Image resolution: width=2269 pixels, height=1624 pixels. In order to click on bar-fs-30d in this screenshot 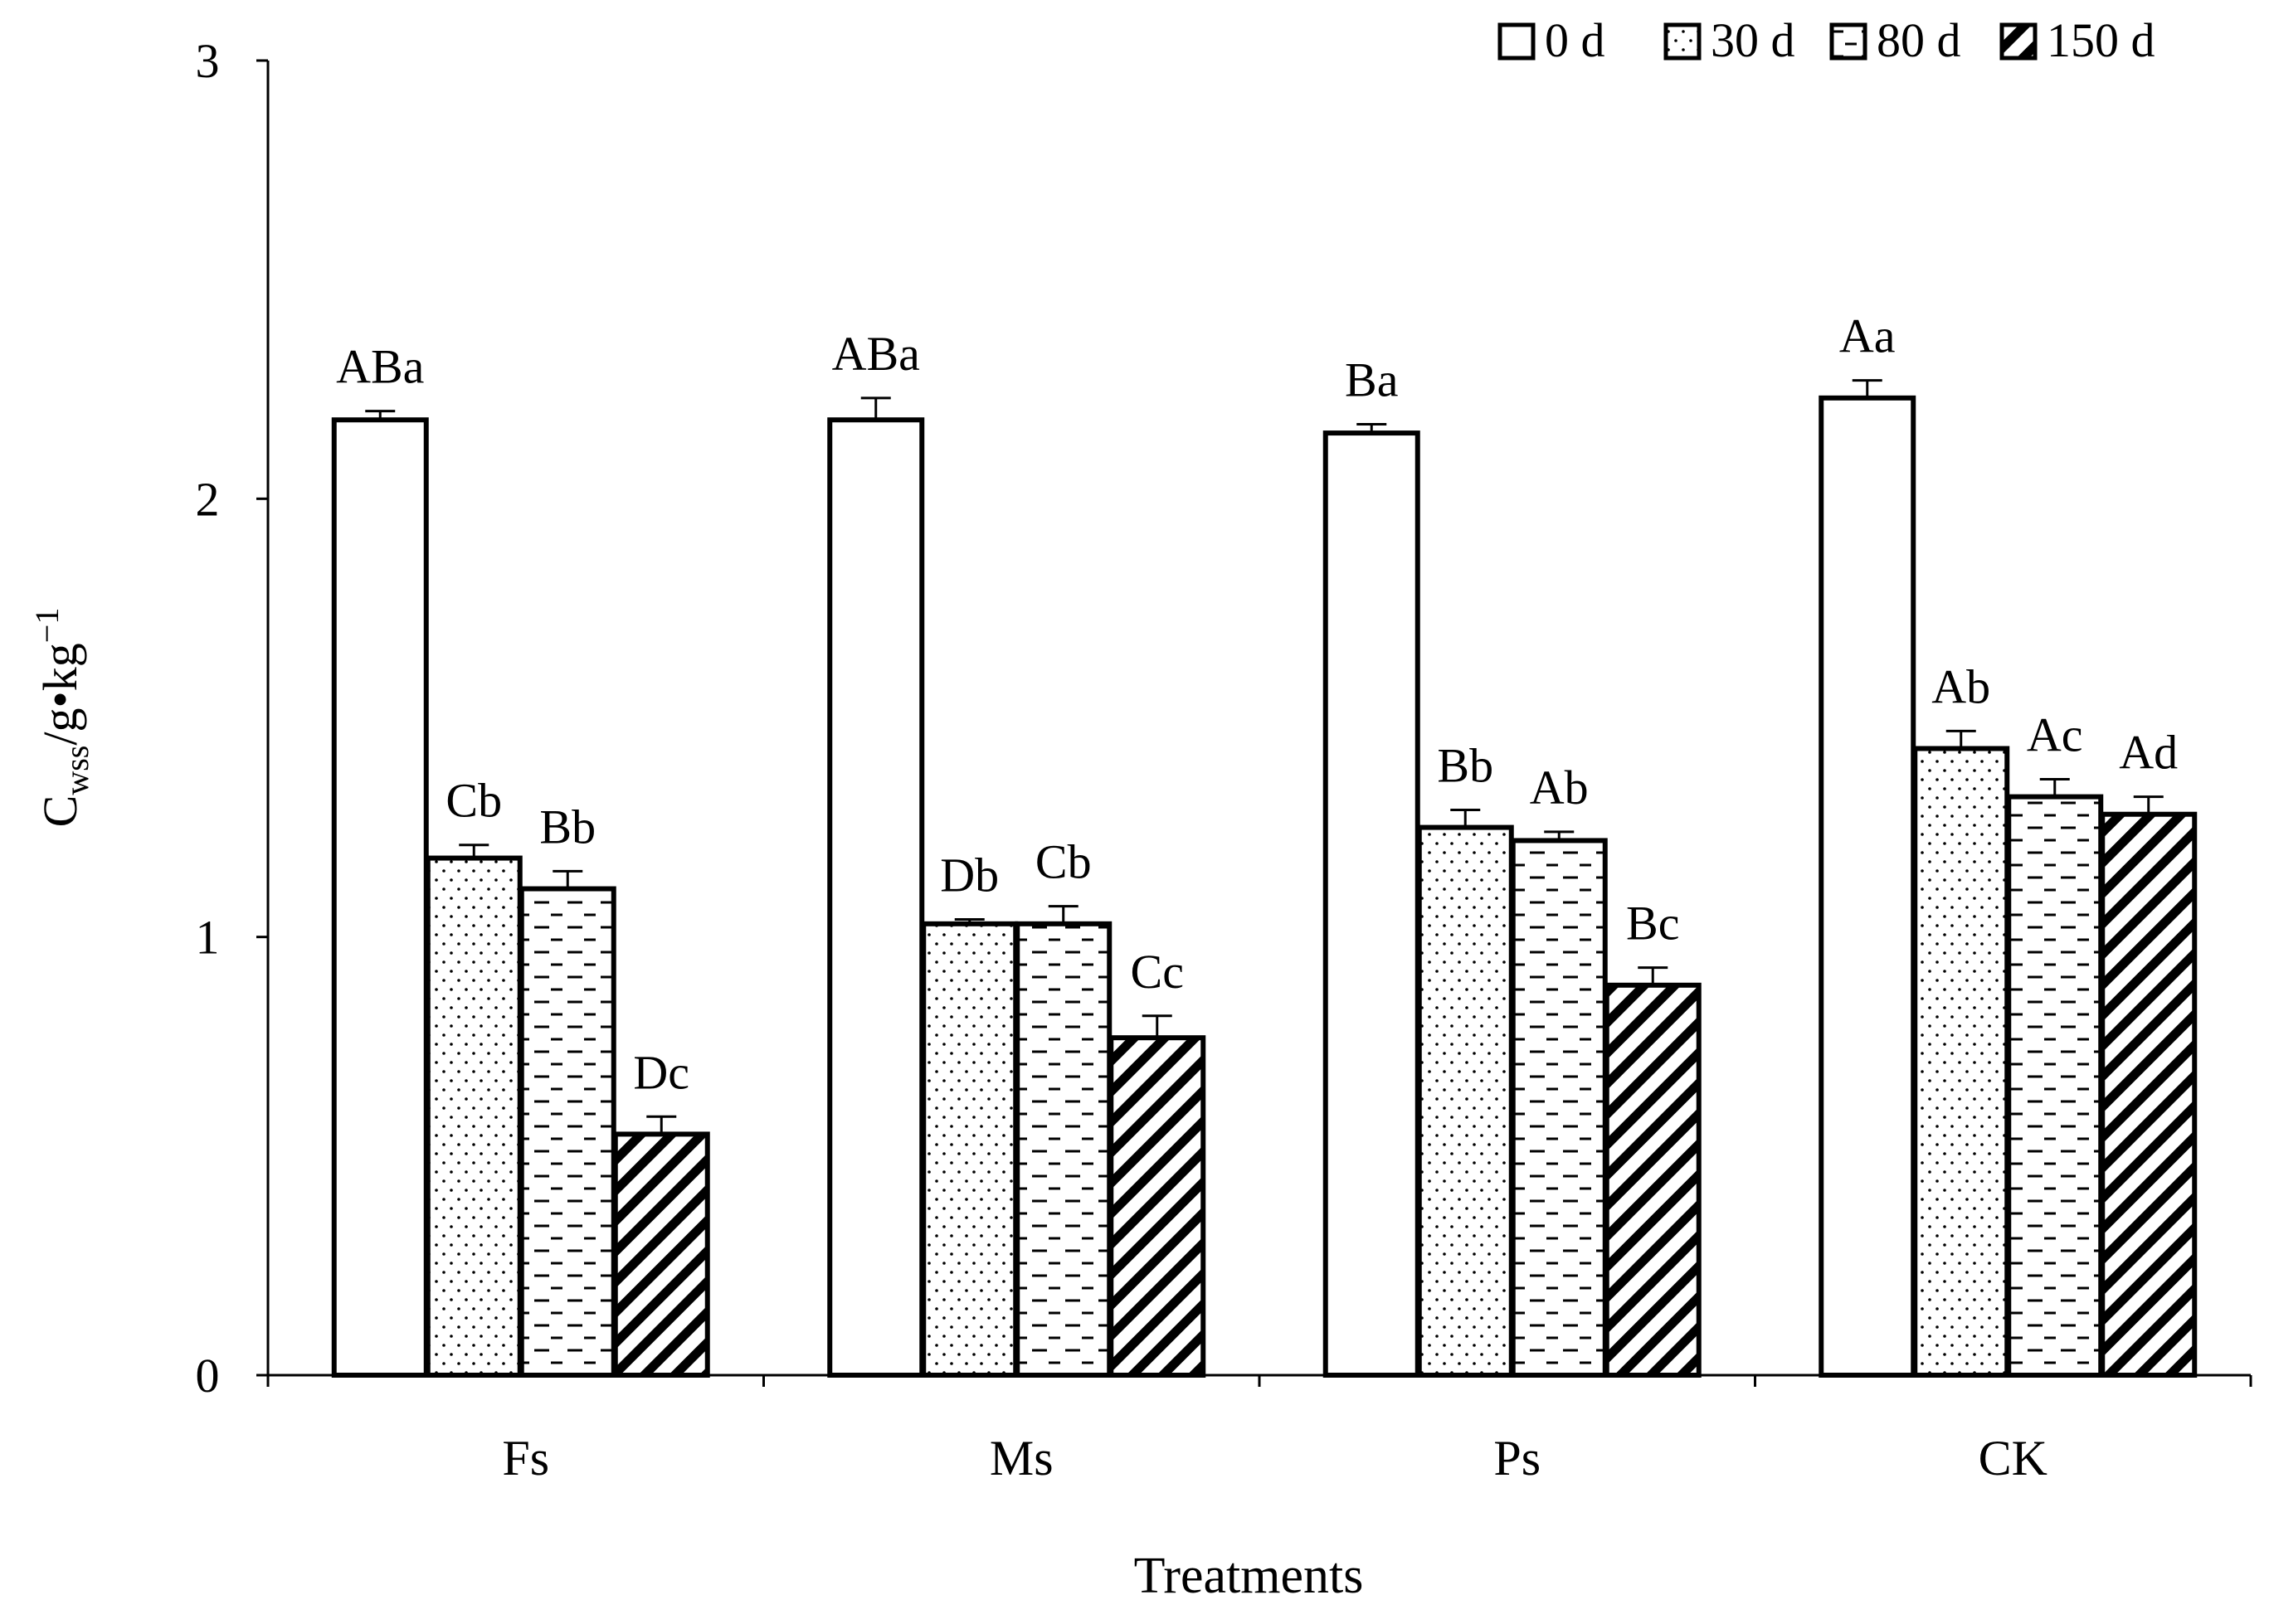, I will do `click(474, 1116)`.